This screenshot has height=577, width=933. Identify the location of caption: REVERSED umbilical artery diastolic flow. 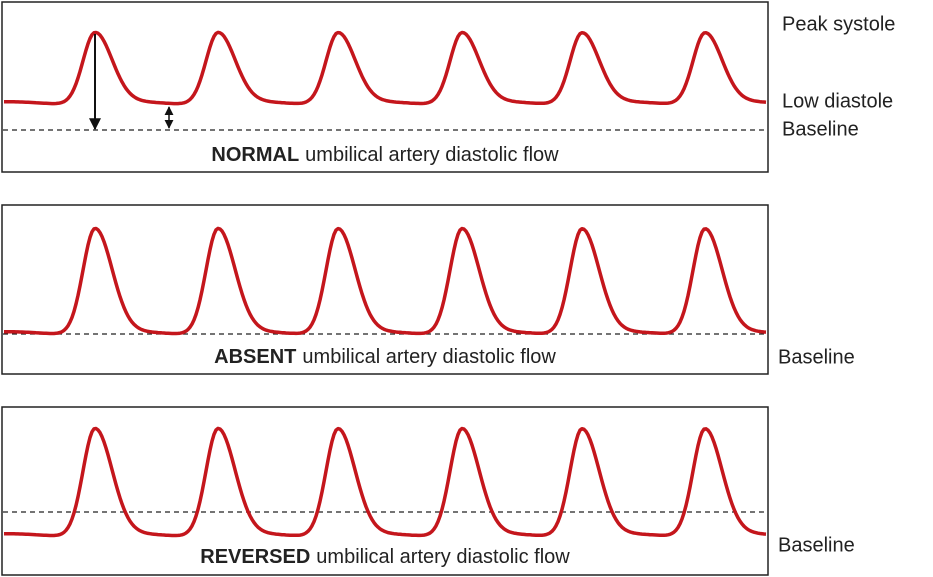
(385, 557).